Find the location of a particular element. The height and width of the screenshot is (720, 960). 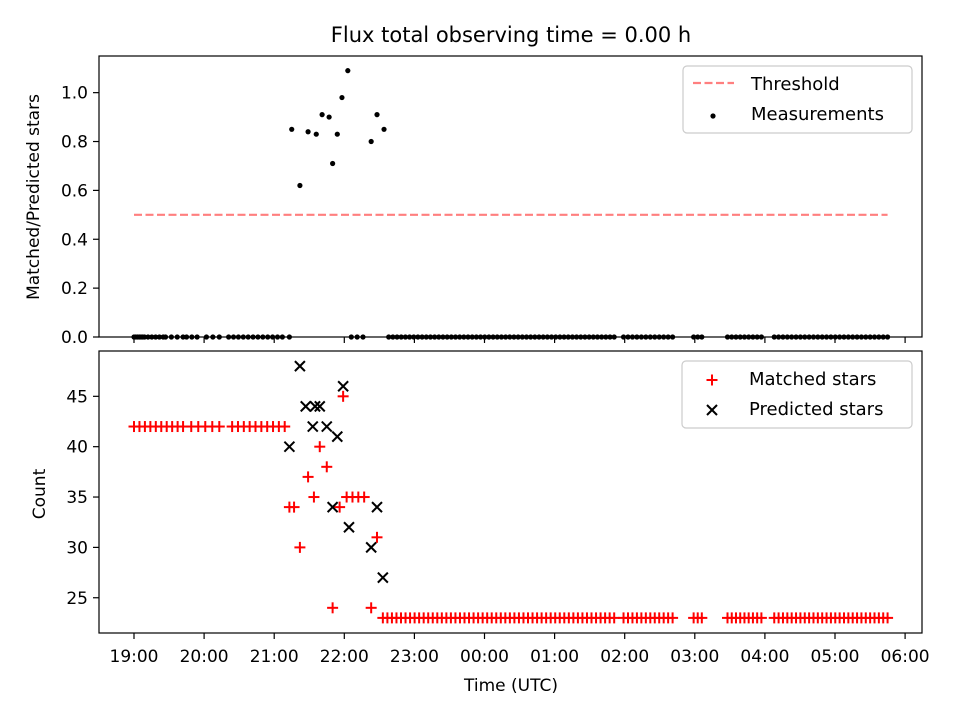

x-tick-label: 03:00 is located at coordinates (694, 657).